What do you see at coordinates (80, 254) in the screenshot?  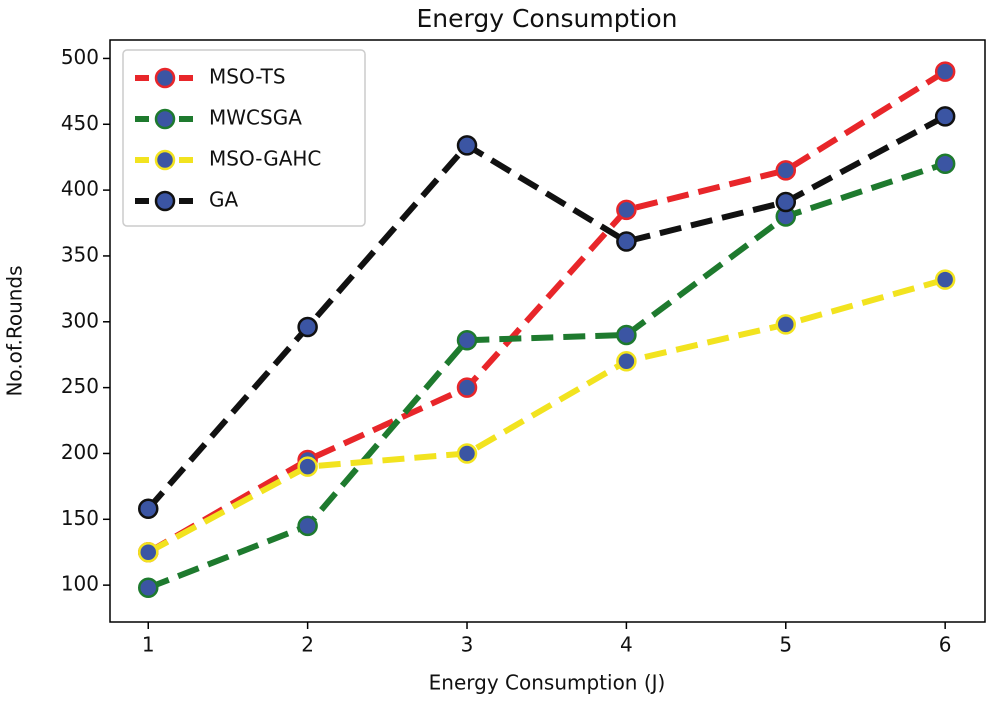 I see `y-tick-label: 350` at bounding box center [80, 254].